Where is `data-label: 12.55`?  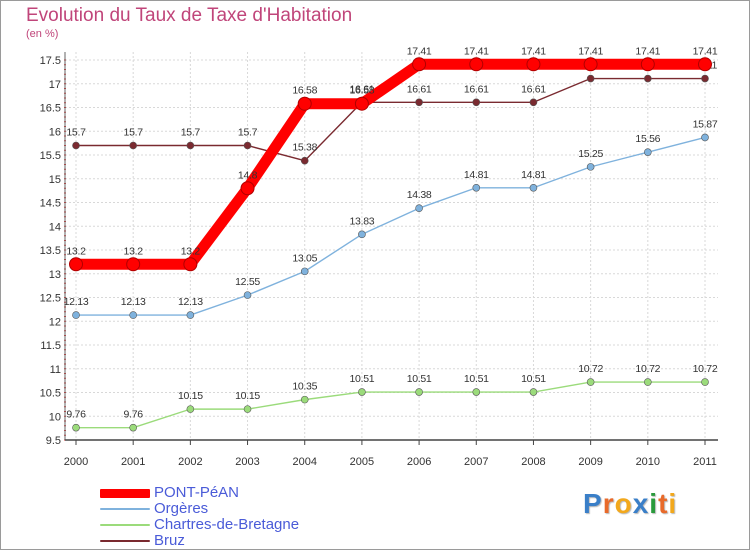 data-label: 12.55 is located at coordinates (247, 282).